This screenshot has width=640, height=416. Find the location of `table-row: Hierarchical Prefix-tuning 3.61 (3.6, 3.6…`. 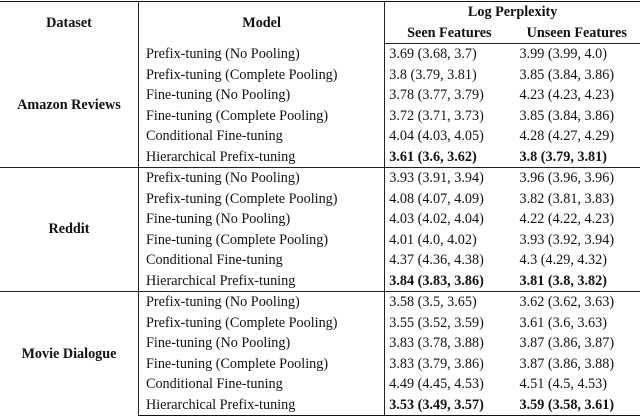

table-row: Hierarchical Prefix-tuning 3.61 (3.6, 3.6… is located at coordinates (320, 157).